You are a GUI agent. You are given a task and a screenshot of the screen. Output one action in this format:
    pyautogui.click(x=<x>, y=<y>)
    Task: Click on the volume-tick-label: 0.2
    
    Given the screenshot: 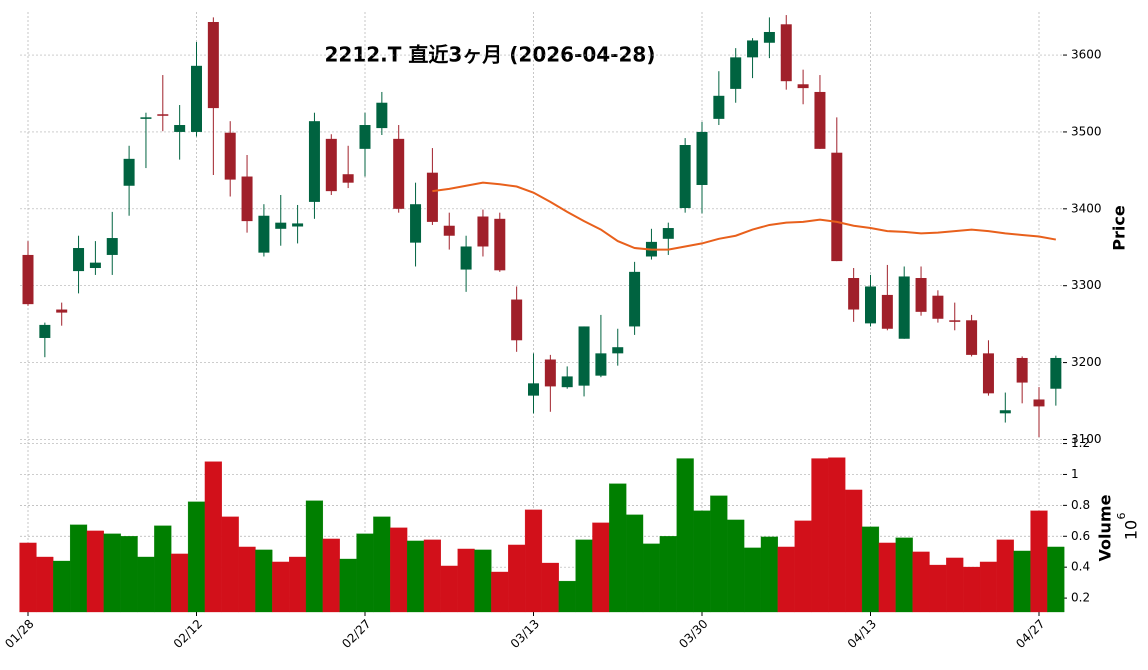 What is the action you would take?
    pyautogui.click(x=1080, y=598)
    